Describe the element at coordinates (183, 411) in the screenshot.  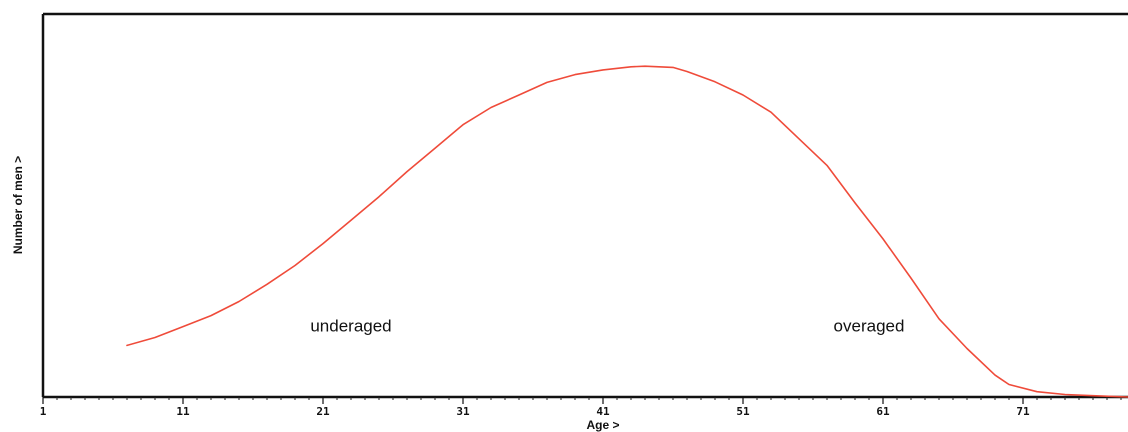
I see `x-tick-label: 11` at that location.